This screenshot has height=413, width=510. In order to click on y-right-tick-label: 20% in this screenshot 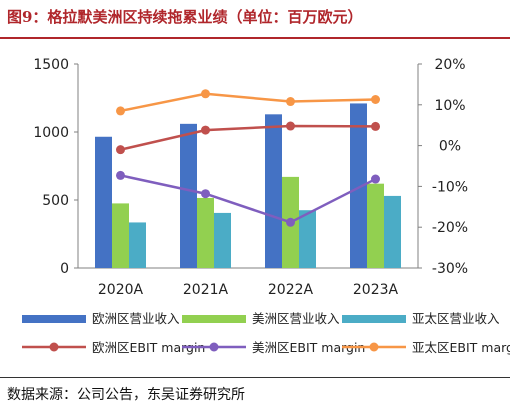, I will do `click(449, 65)`.